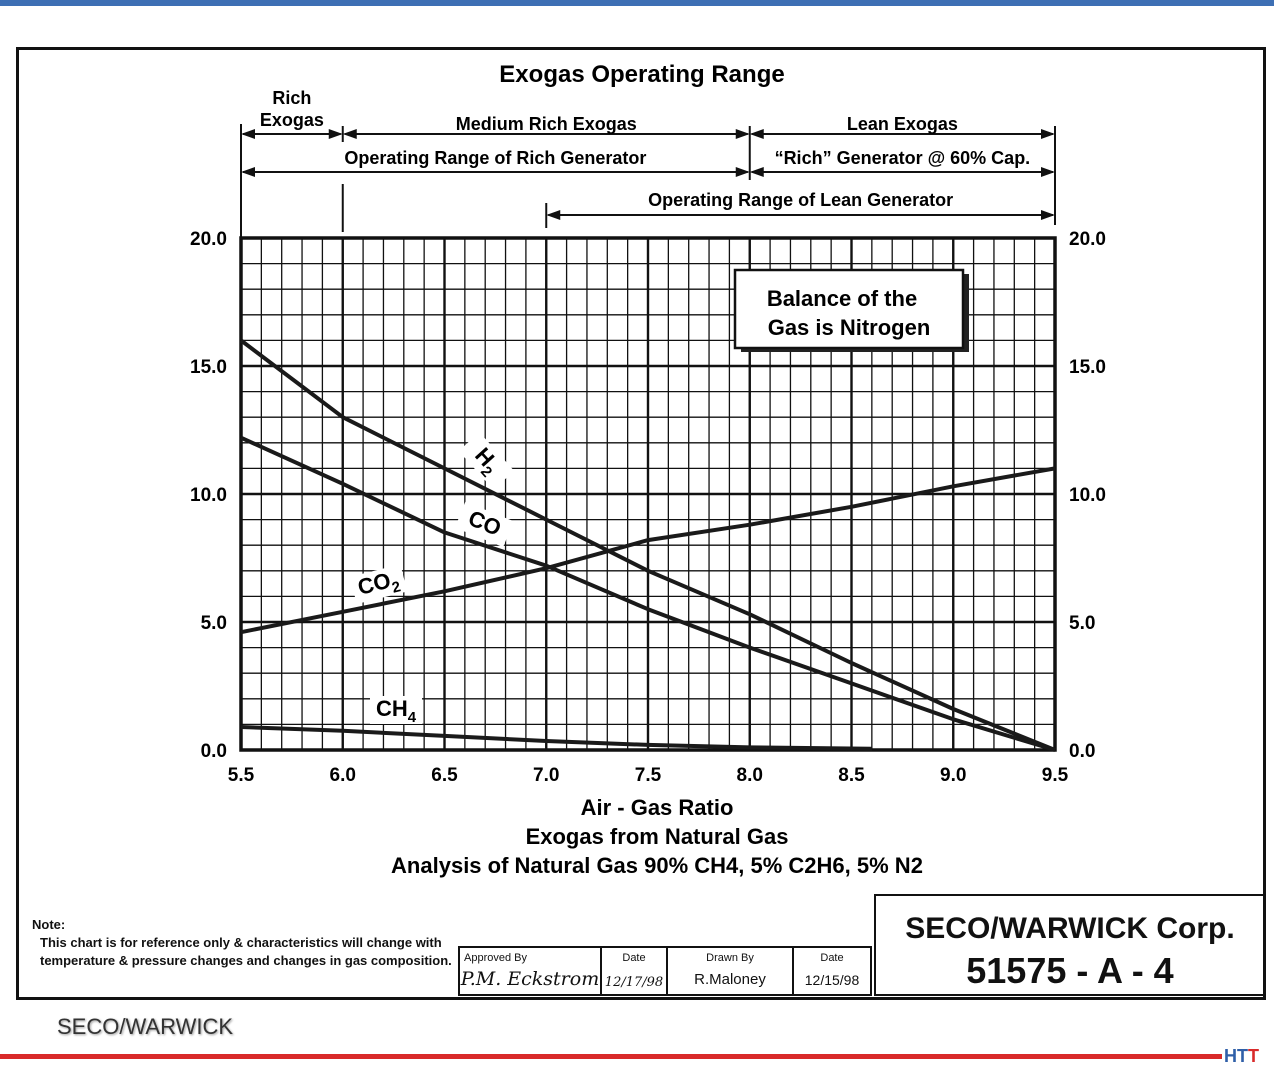 This screenshot has width=1274, height=1070. I want to click on range-label: Operating Range of Rich Generator, so click(495, 158).